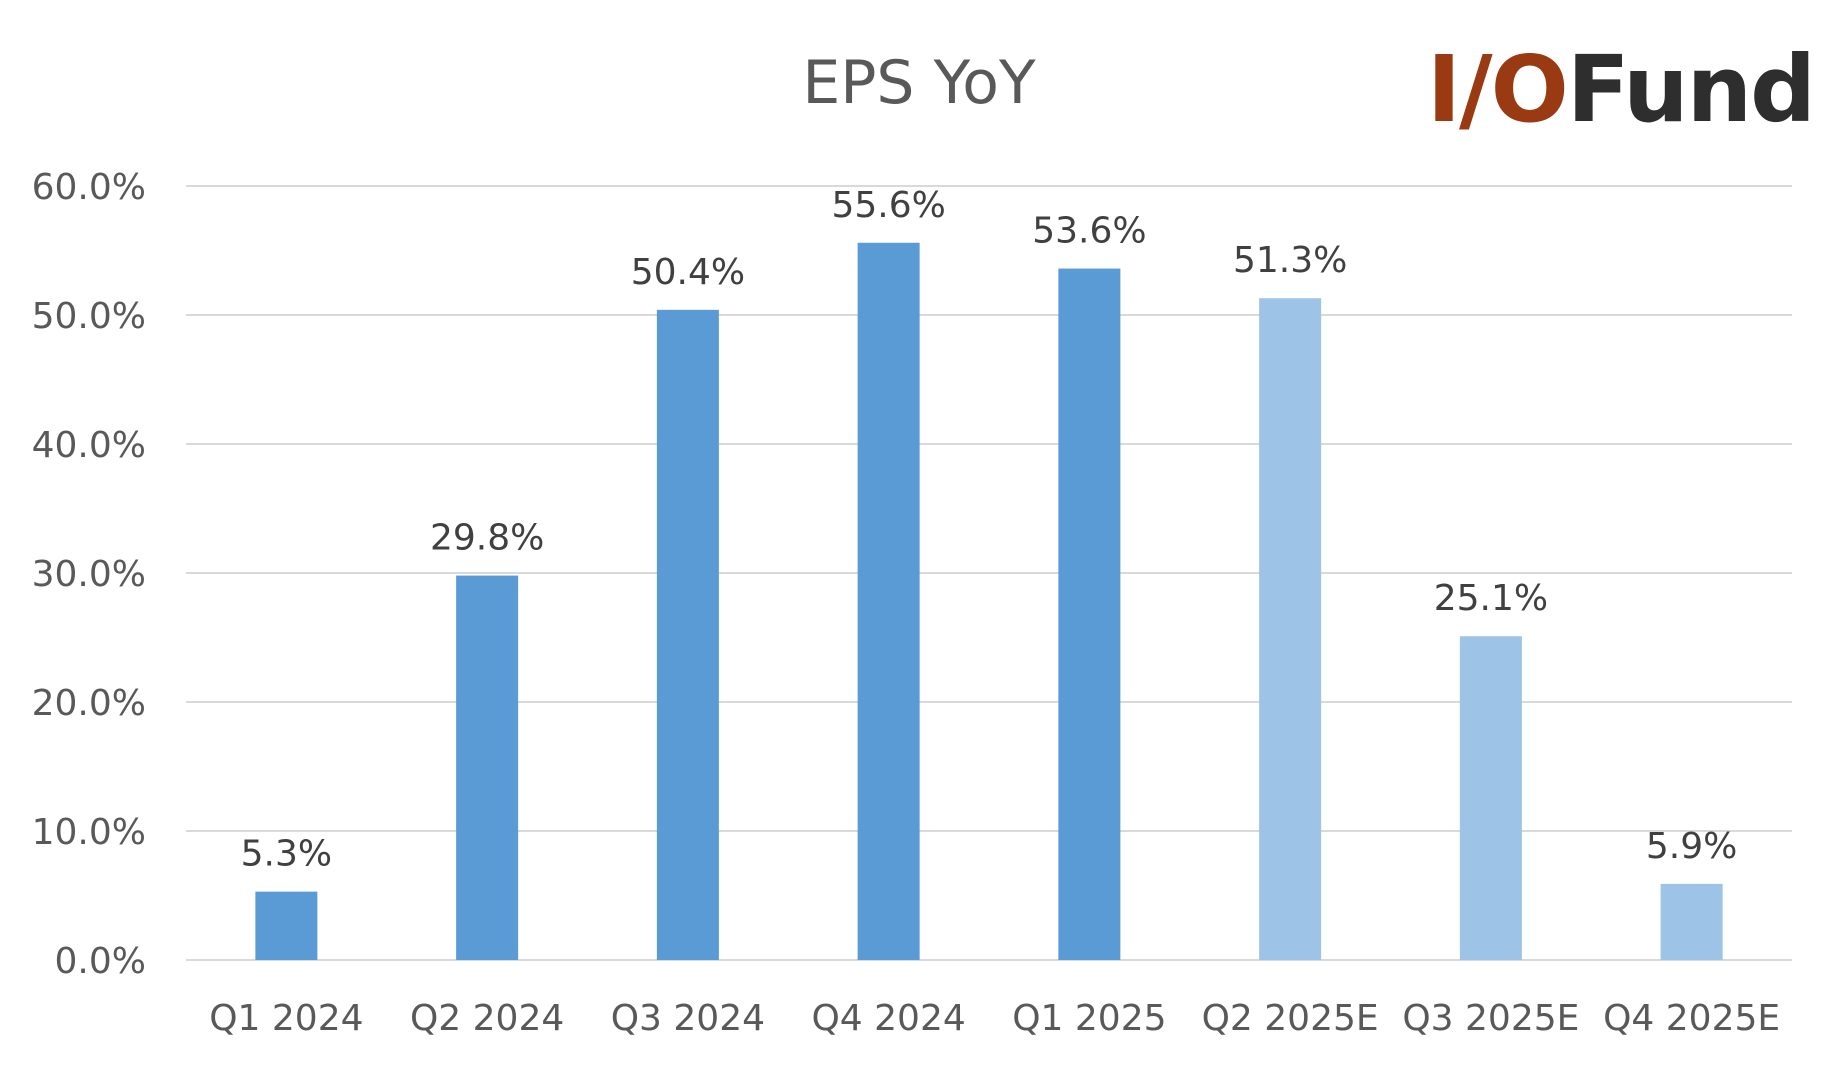  What do you see at coordinates (1490, 1018) in the screenshot?
I see `x-tick-label: Q3 2025E` at bounding box center [1490, 1018].